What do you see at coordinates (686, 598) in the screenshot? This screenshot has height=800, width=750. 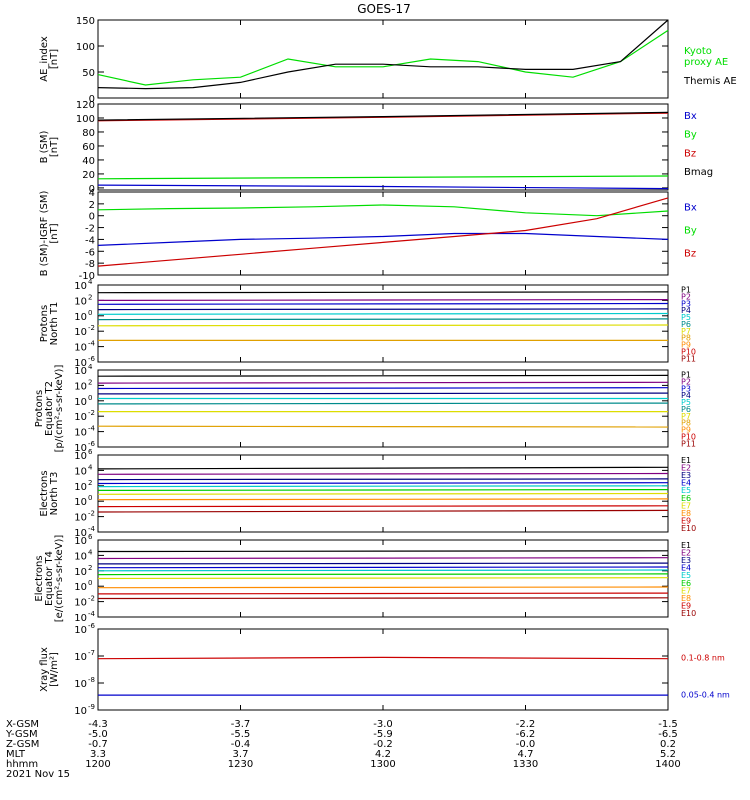 I see `legend-label: E8` at bounding box center [686, 598].